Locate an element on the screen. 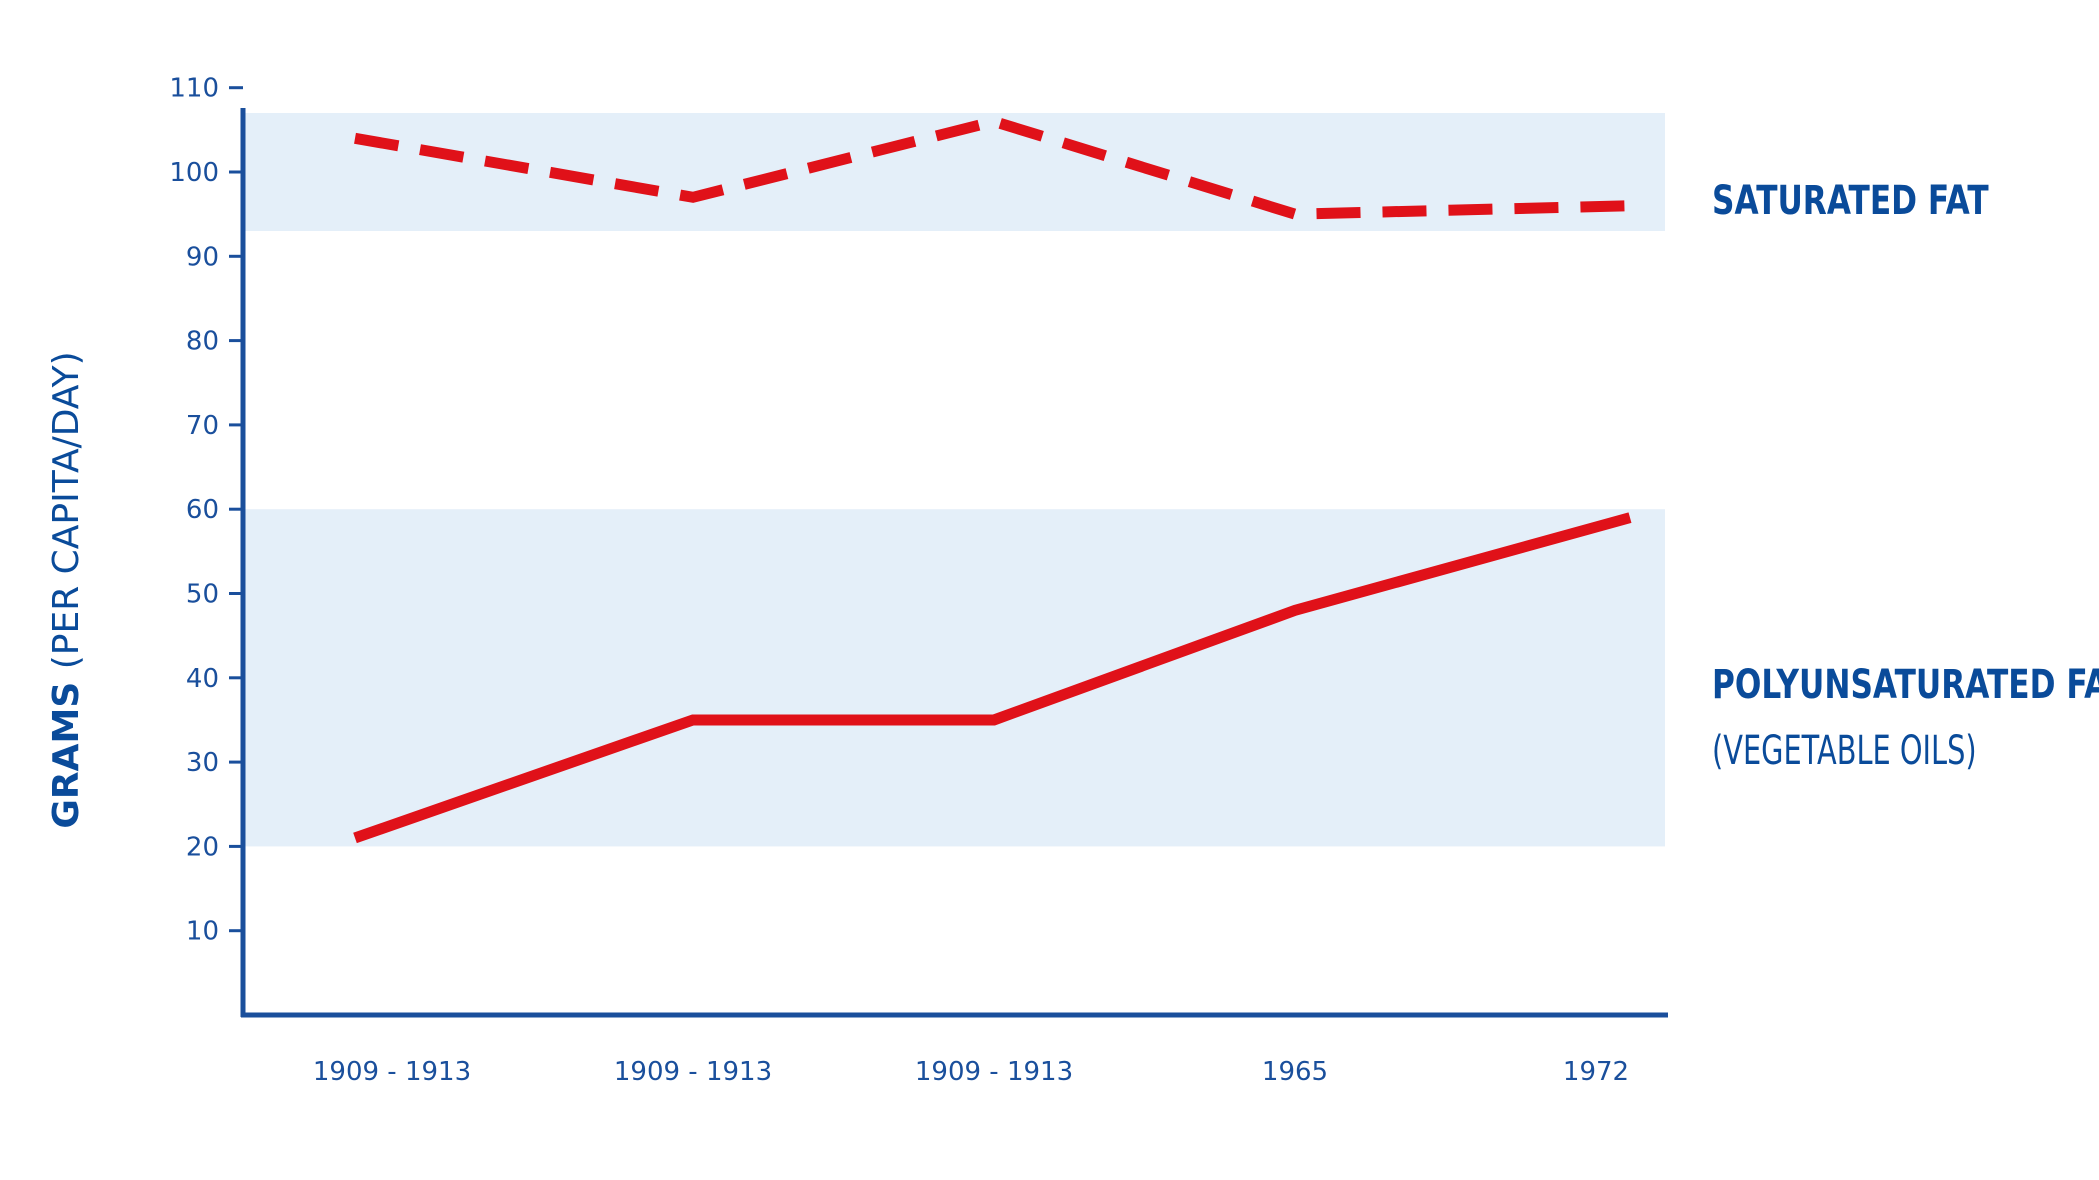 This screenshot has height=1180, width=2099. legend-polyunsaturated-fat-sub: (VEGETABLE OILS) is located at coordinates (1895, 751).